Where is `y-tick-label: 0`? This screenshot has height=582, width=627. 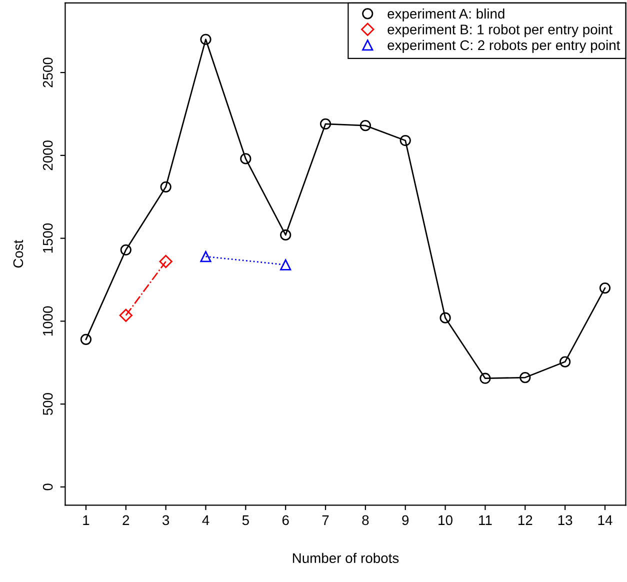
y-tick-label: 0 is located at coordinates (47, 487).